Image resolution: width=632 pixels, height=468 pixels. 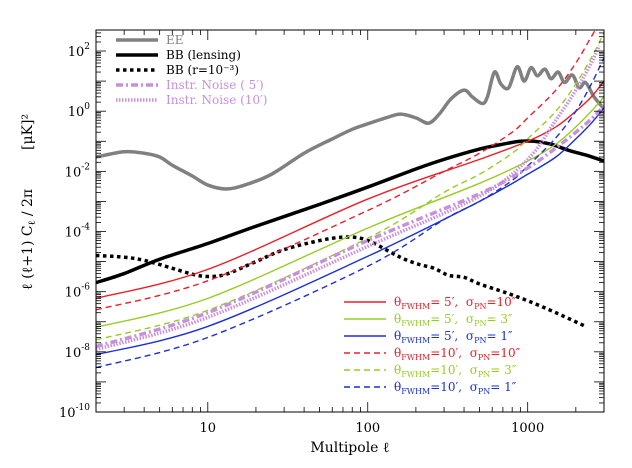 I want to click on y-tick-exp: -4, so click(x=85, y=228).